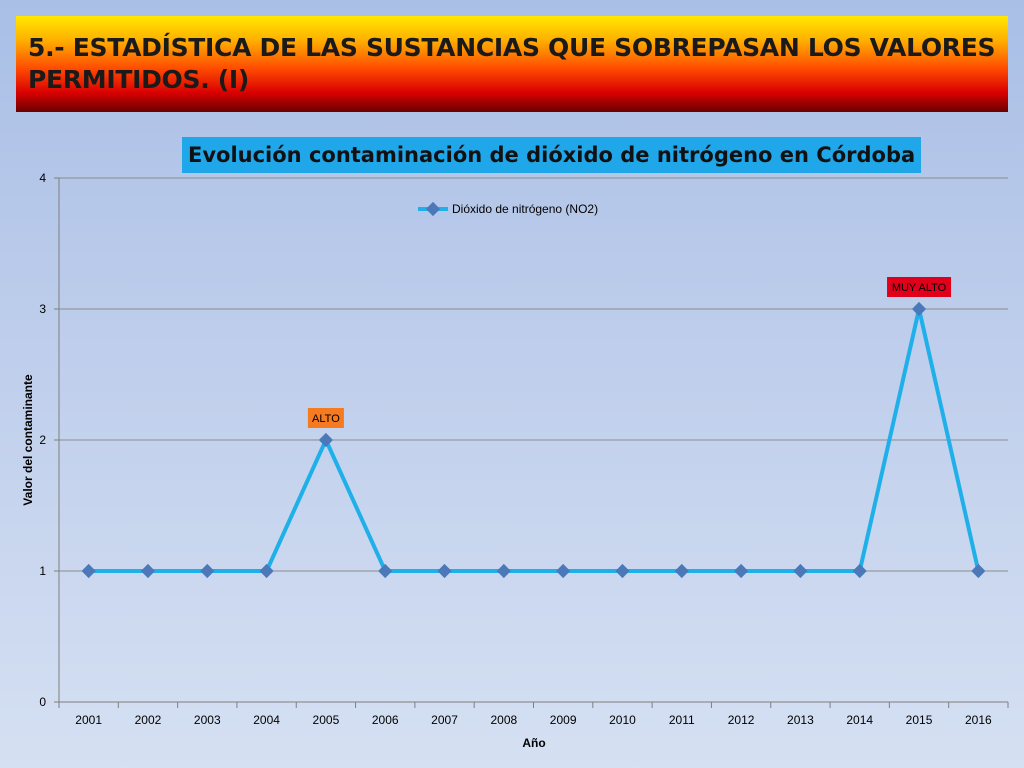 The width and height of the screenshot is (1024, 768). Describe the element at coordinates (741, 720) in the screenshot. I see `x-tick-label: 2012` at that location.